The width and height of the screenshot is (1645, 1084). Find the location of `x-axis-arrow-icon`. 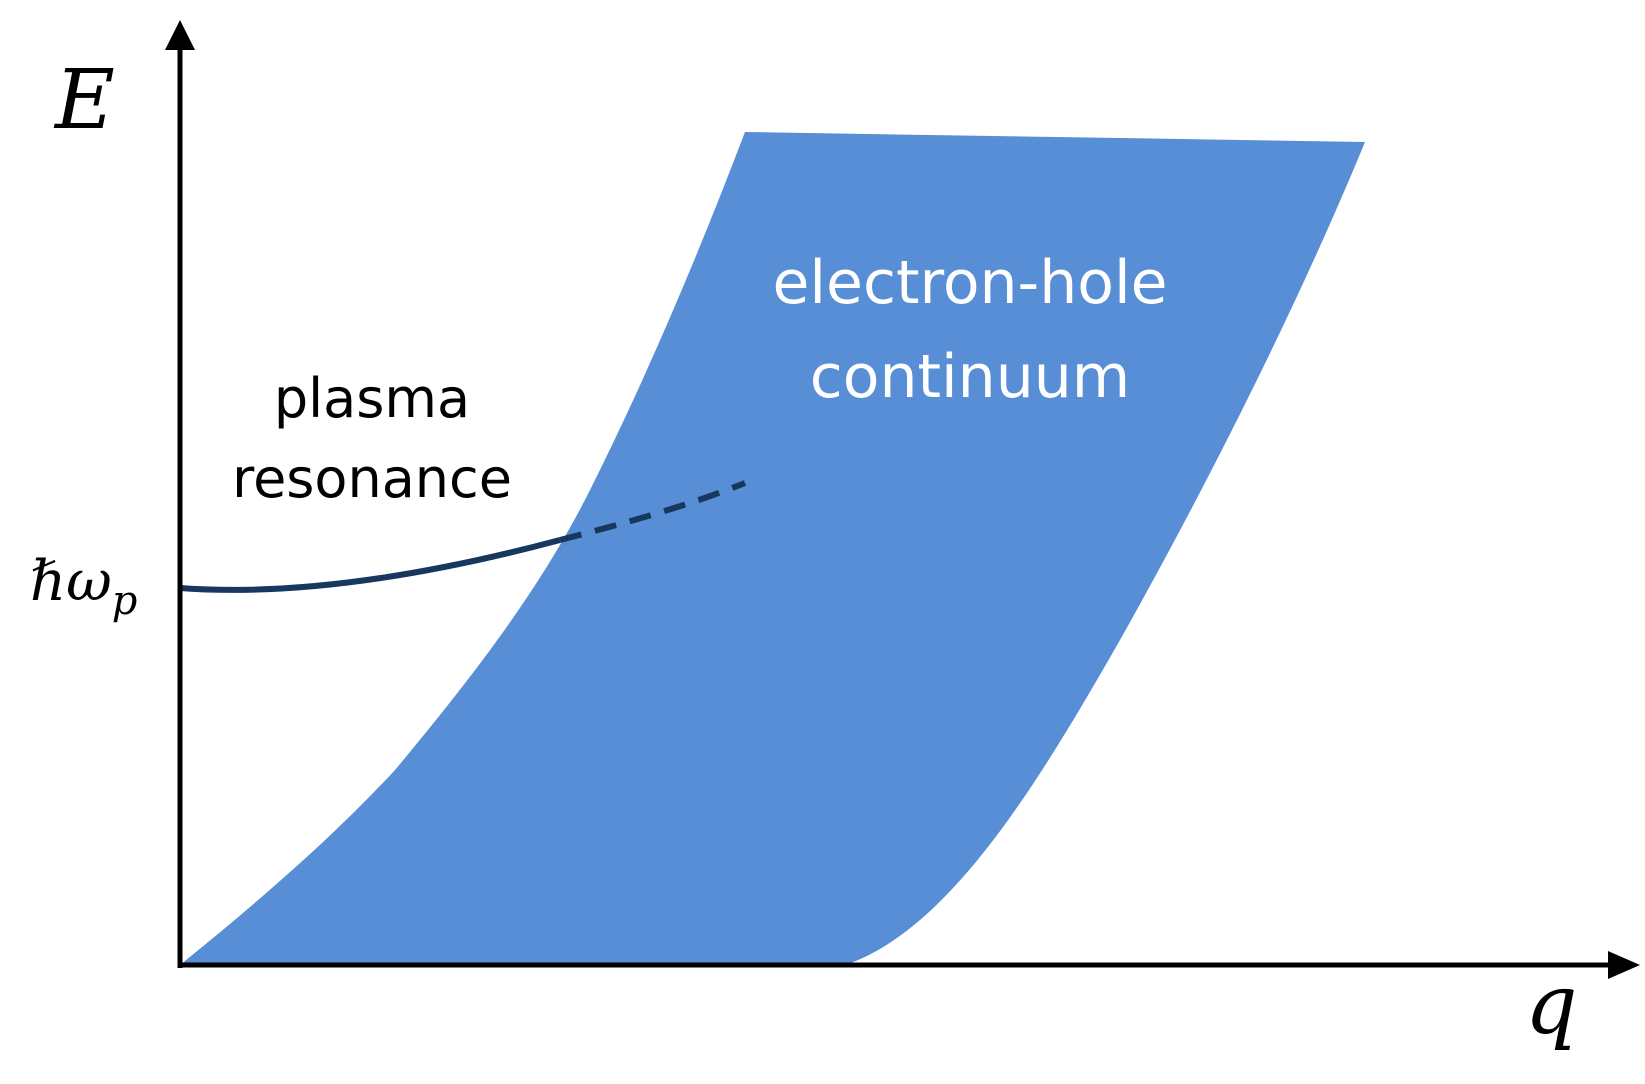

x-axis-arrow-icon is located at coordinates (1624, 965).